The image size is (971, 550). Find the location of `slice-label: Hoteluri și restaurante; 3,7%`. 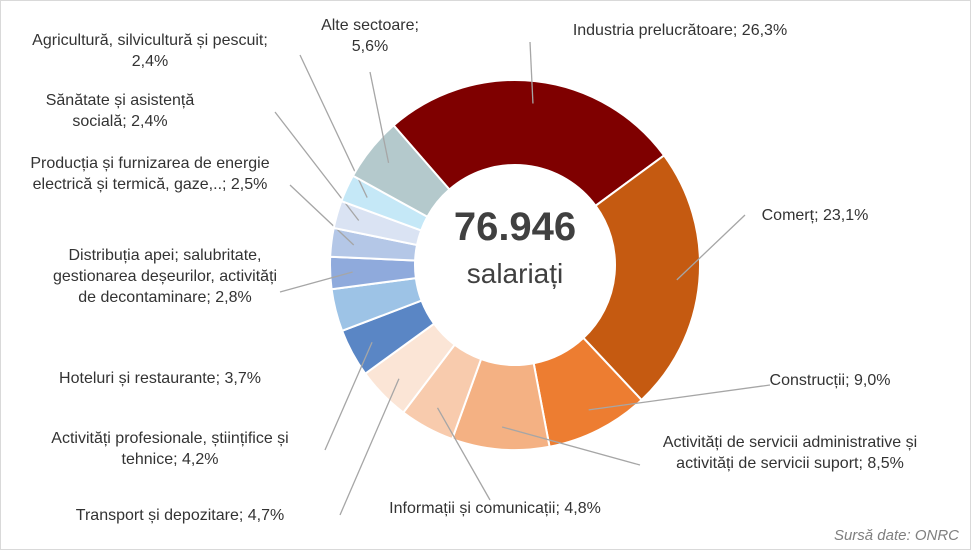

slice-label: Hoteluri și restaurante; 3,7% is located at coordinates (160, 378).